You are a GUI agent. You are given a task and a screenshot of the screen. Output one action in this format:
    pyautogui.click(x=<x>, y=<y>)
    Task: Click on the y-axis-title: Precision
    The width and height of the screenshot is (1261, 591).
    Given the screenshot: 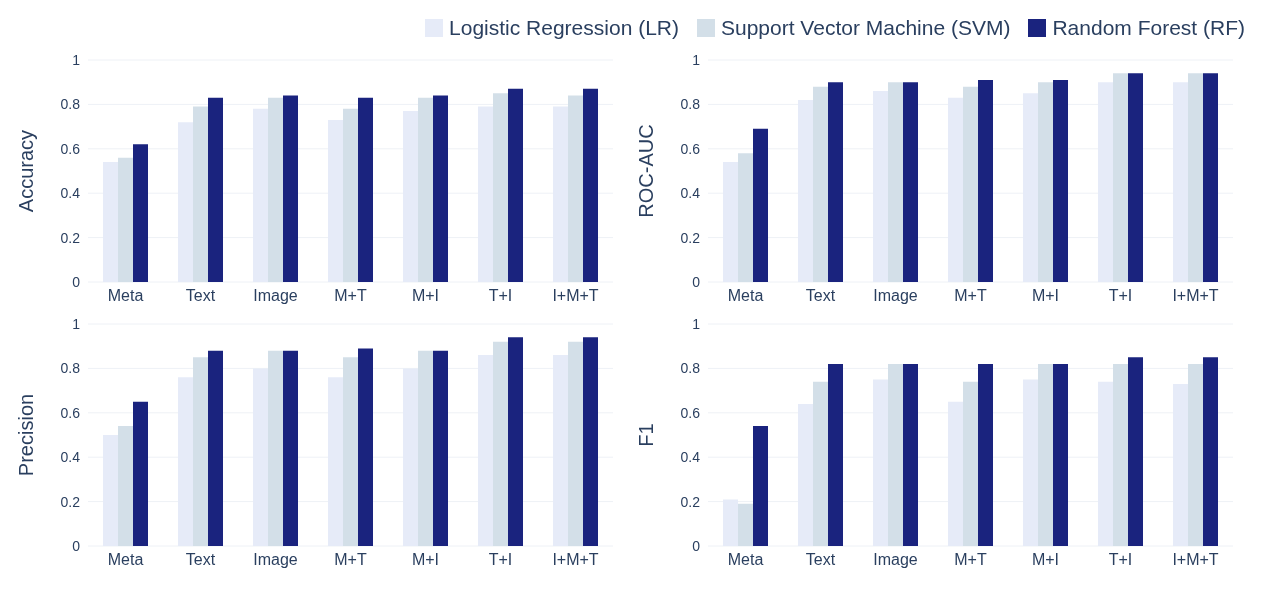 What is the action you would take?
    pyautogui.click(x=26, y=435)
    